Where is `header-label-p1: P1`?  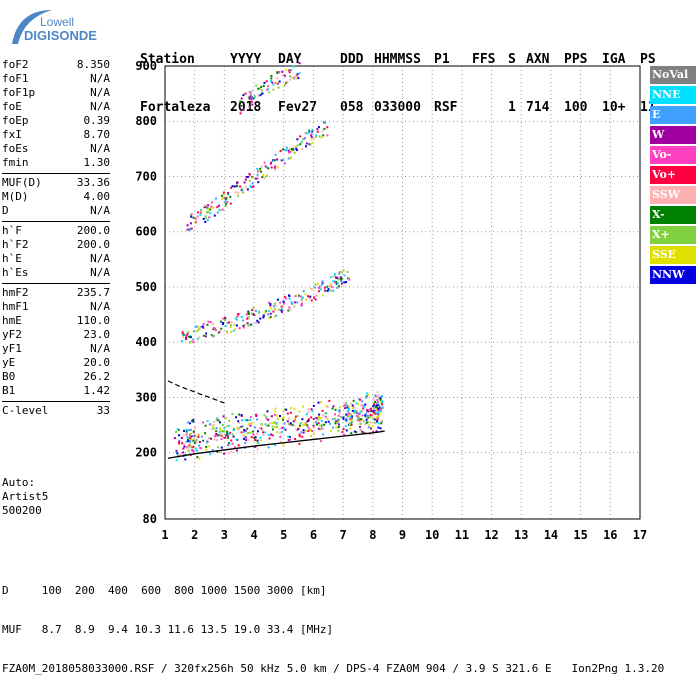 header-label-p1: P1 is located at coordinates (442, 59).